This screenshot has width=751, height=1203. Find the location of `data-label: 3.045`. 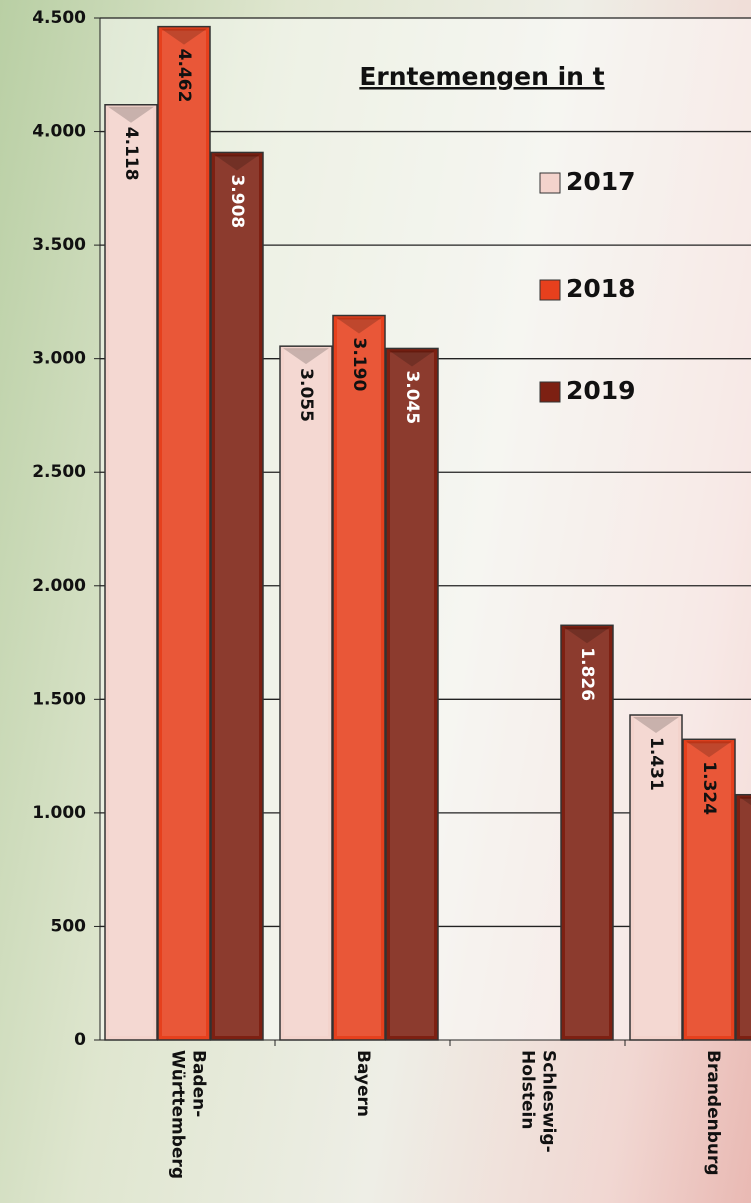

data-label: 3.045 is located at coordinates (412, 397).